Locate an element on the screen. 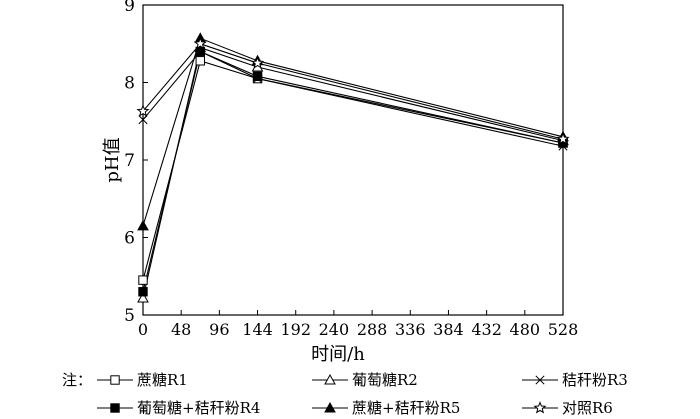  x-tick-label: 480 is located at coordinates (525, 329).